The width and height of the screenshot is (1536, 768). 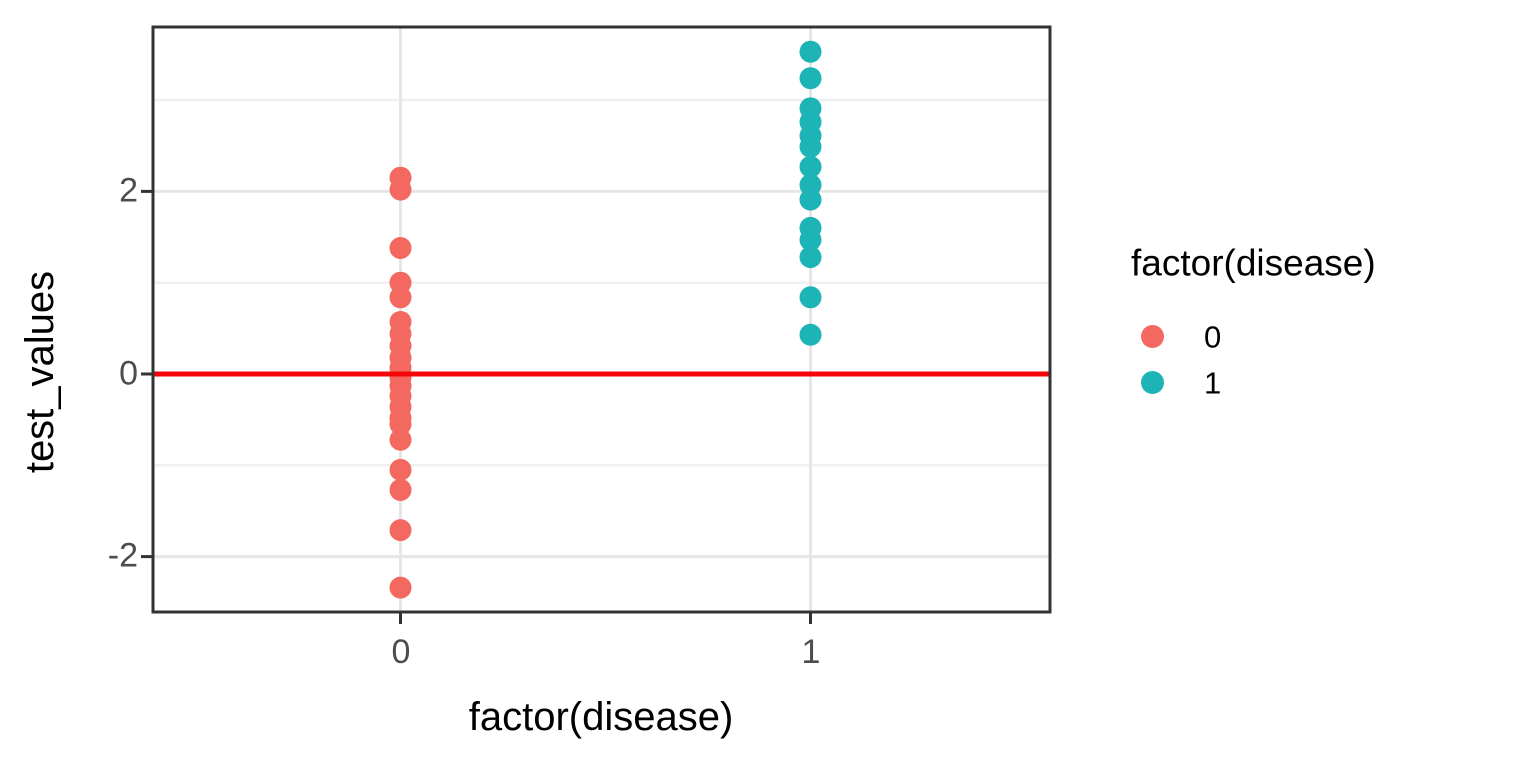 I want to click on legend-label-group1: 1, so click(x=1213, y=383).